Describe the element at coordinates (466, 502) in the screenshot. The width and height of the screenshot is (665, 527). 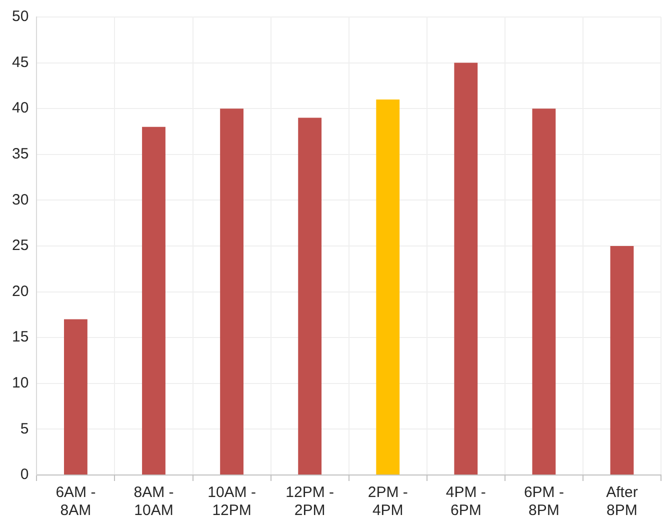
I see `x-tick-label: 4PM - 6PM` at that location.